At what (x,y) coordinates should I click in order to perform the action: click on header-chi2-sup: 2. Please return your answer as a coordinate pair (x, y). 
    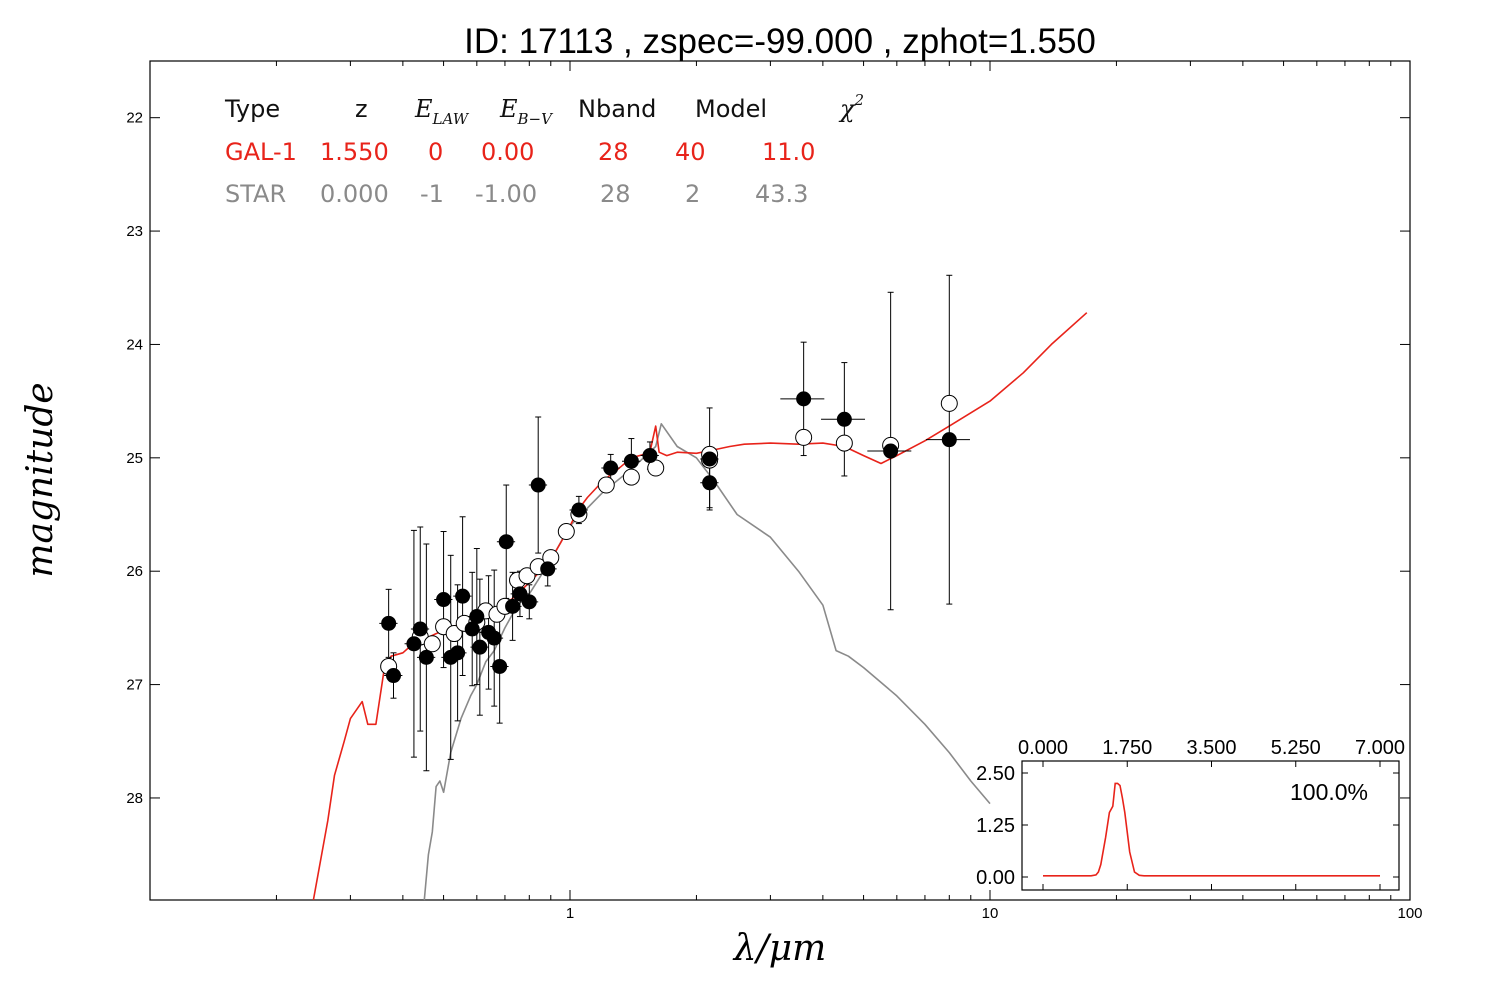
    Looking at the image, I should click on (859, 100).